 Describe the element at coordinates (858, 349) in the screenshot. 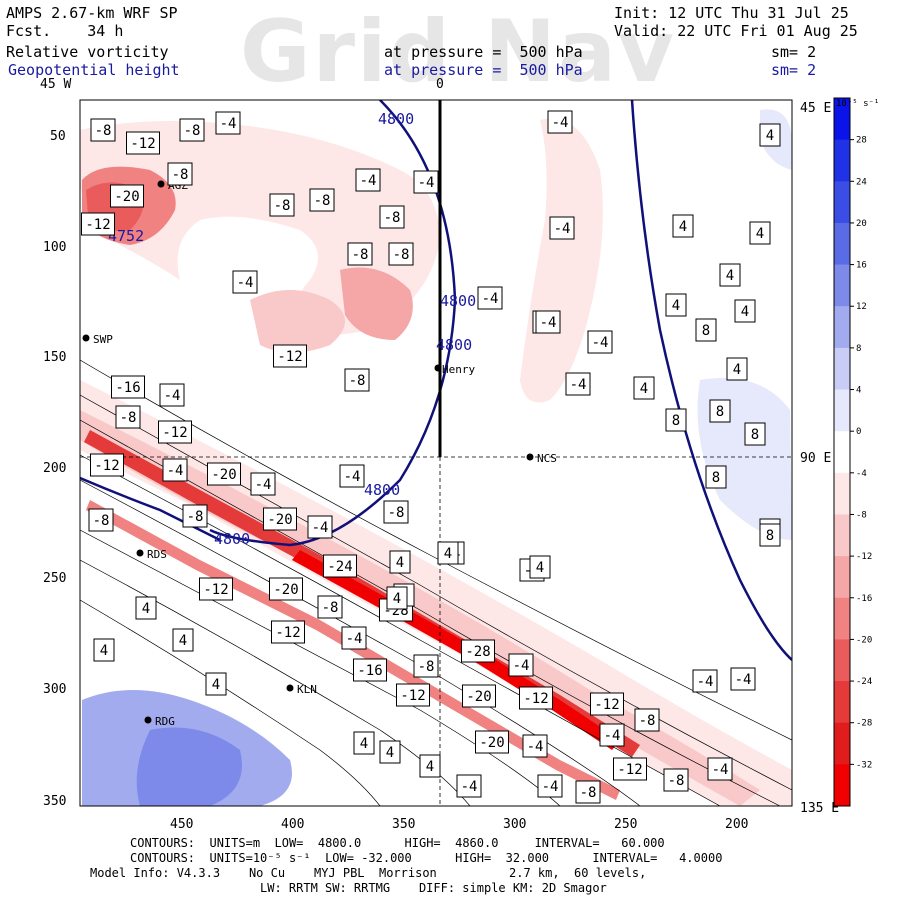

I see `colorbar-level-label: 8` at that location.